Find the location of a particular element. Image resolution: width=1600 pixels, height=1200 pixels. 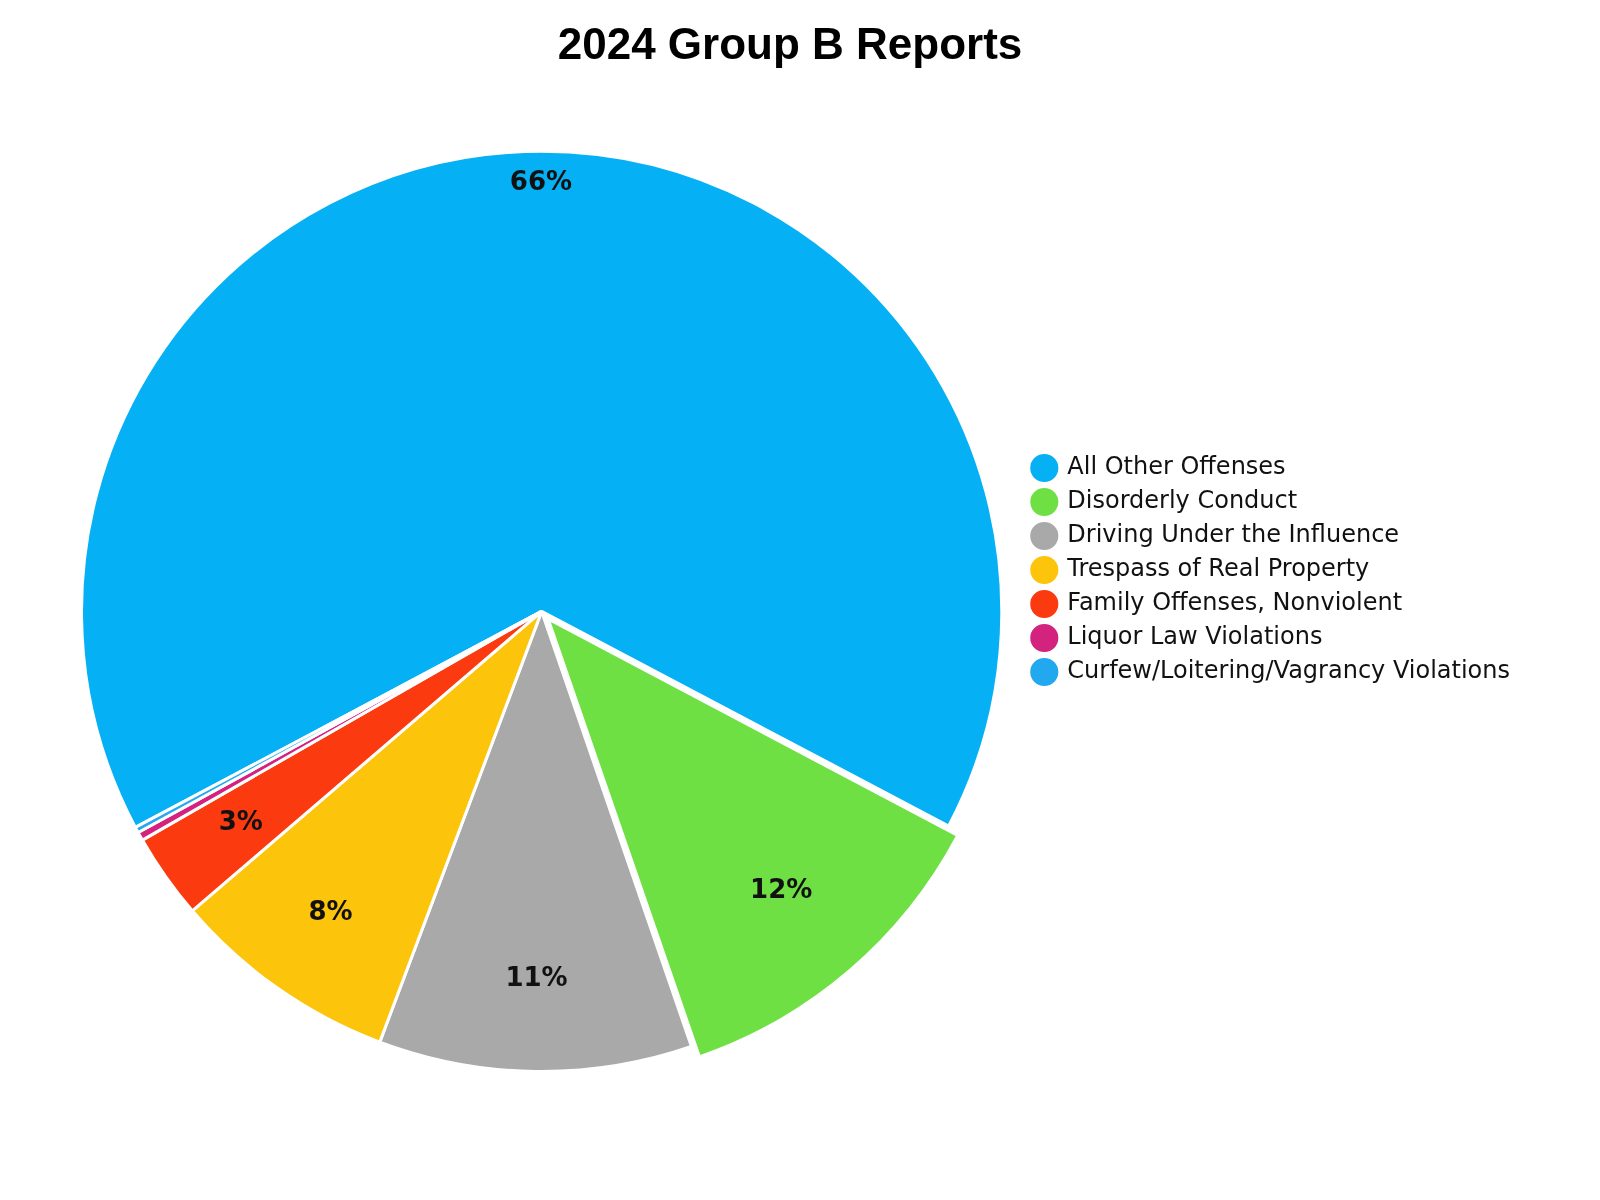

data-label: 12% is located at coordinates (781, 888).